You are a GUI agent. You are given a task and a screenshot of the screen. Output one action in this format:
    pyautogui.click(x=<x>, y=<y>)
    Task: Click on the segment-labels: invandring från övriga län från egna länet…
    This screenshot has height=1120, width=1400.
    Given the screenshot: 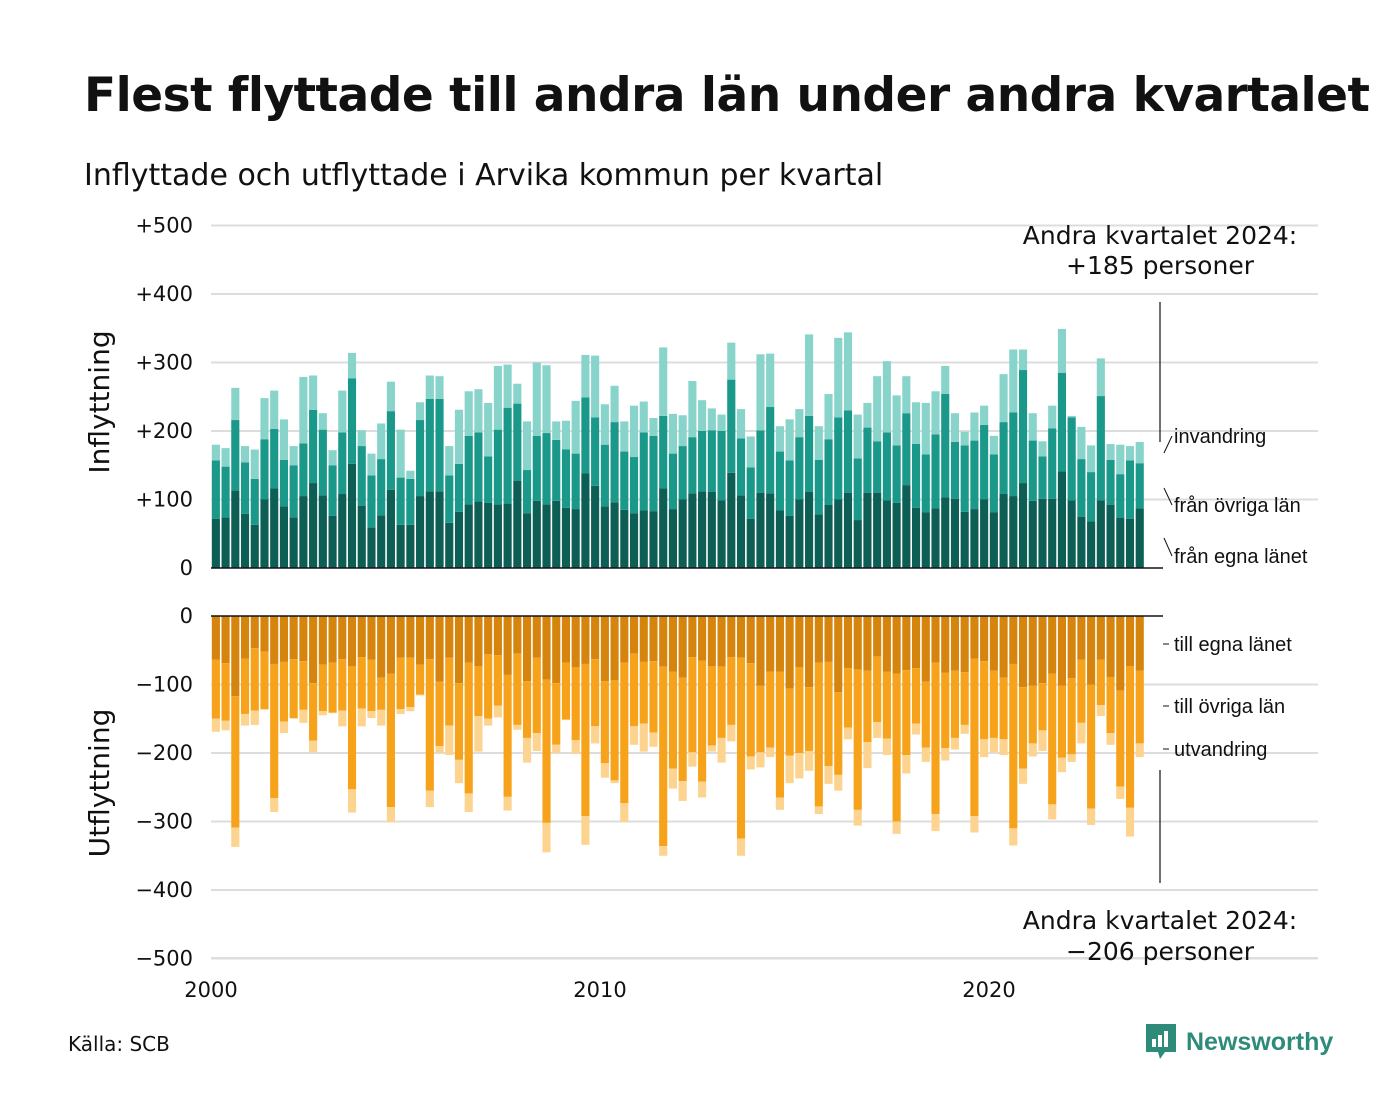 What is the action you would take?
    pyautogui.click(x=1235, y=593)
    